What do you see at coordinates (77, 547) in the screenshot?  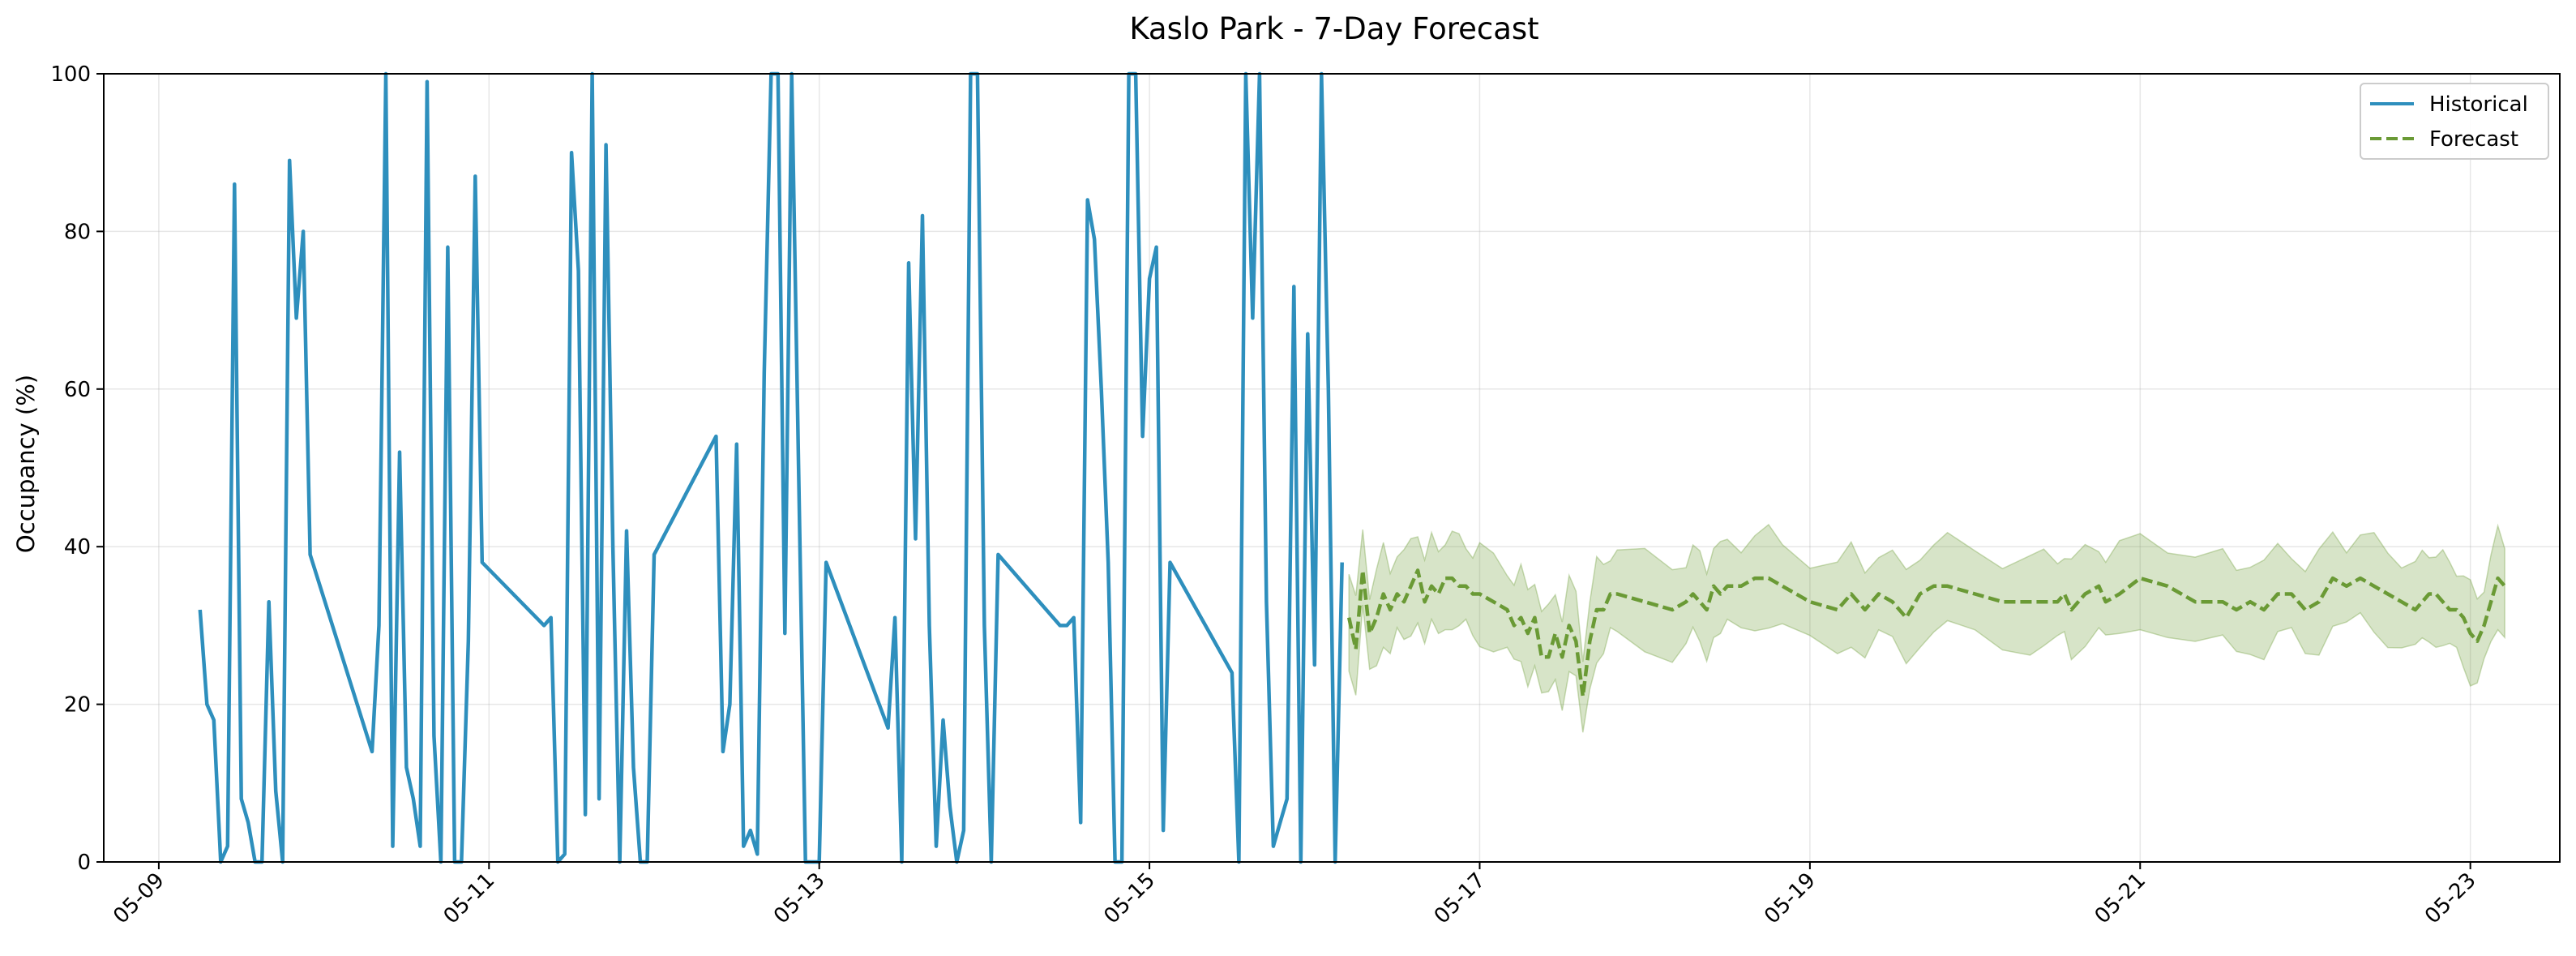 I see `y-tick-label: 40` at bounding box center [77, 547].